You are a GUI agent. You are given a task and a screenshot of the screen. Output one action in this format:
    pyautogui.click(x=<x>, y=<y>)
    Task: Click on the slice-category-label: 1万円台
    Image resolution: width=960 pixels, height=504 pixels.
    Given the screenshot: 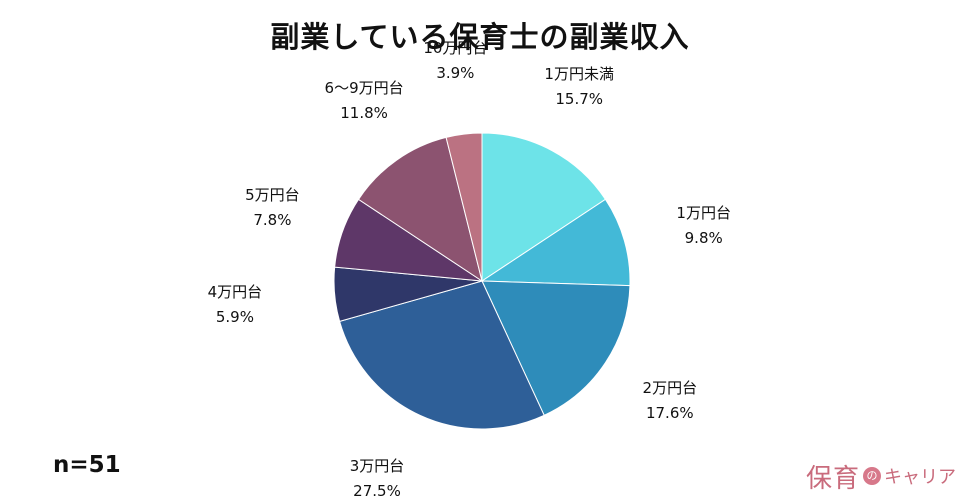 What is the action you would take?
    pyautogui.click(x=703, y=212)
    